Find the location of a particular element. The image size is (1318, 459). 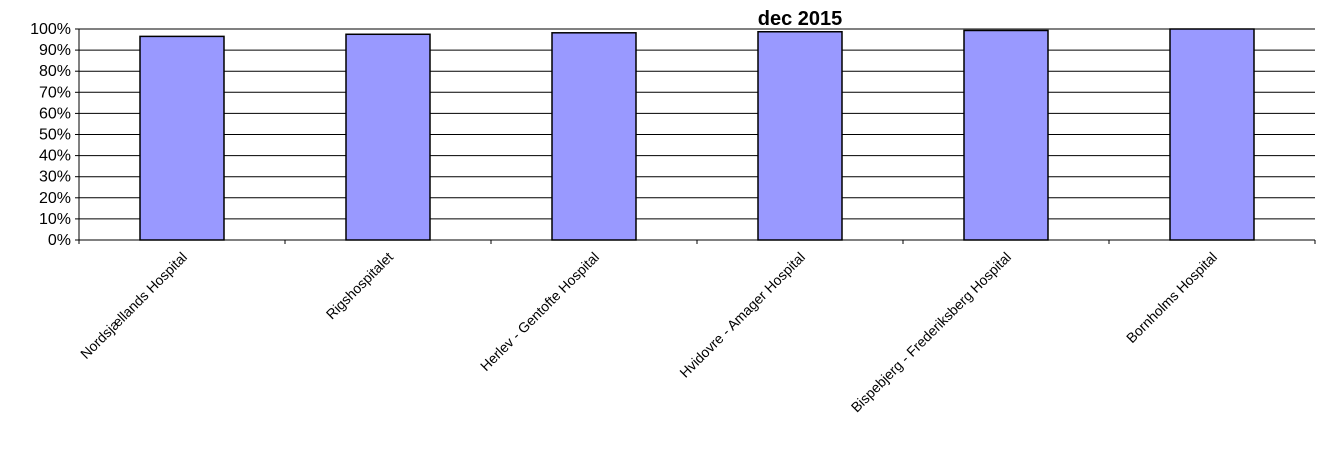

x-category-label: Bornholms Hospital is located at coordinates (1171, 297).